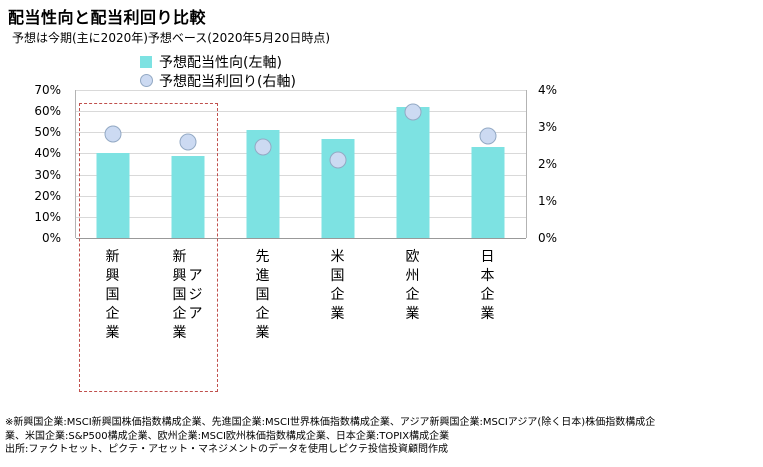 This screenshot has height=467, width=763. Describe the element at coordinates (171, 38) in the screenshot. I see `chart-subtitle: 予想は今期(主に2020年)予想ベース(2020年5月20日時点)` at that location.